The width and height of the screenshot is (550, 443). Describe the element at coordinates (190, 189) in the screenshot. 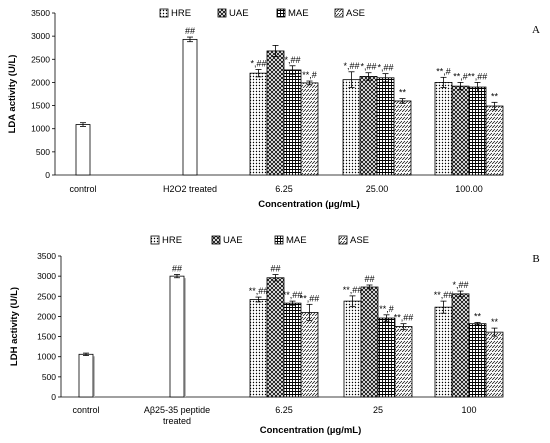

I see `x-tick-label: H2O2 treated` at that location.